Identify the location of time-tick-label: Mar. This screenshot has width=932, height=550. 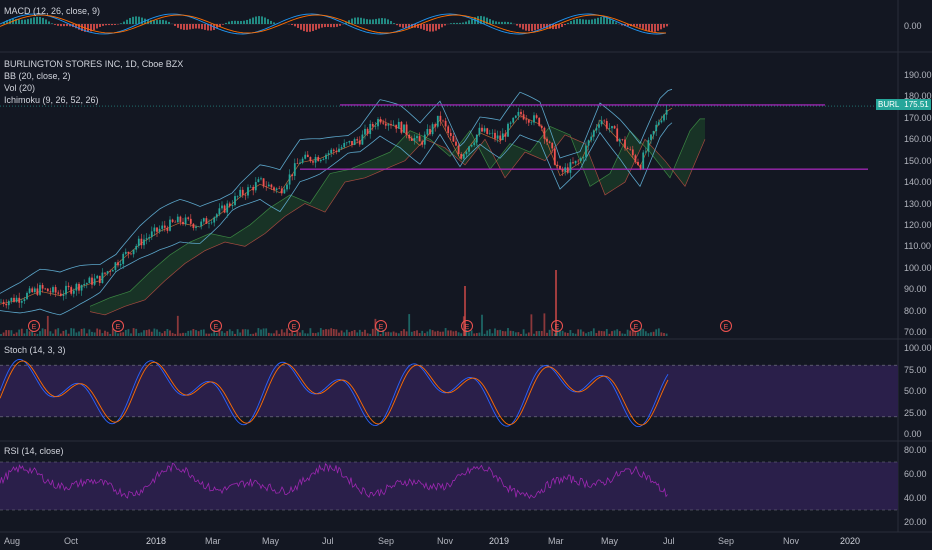
(213, 541).